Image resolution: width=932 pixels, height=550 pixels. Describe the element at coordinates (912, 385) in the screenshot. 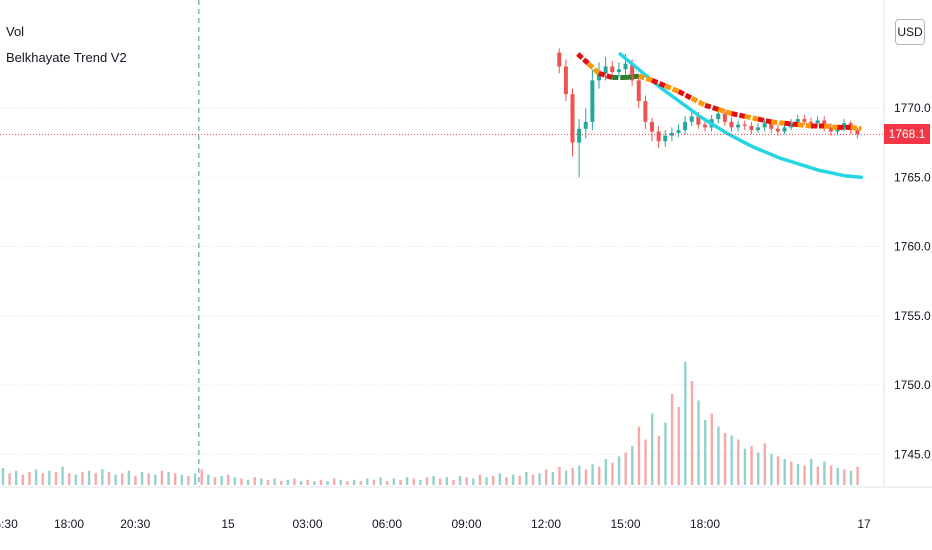

I see `price-tick-label: 1750.0` at that location.